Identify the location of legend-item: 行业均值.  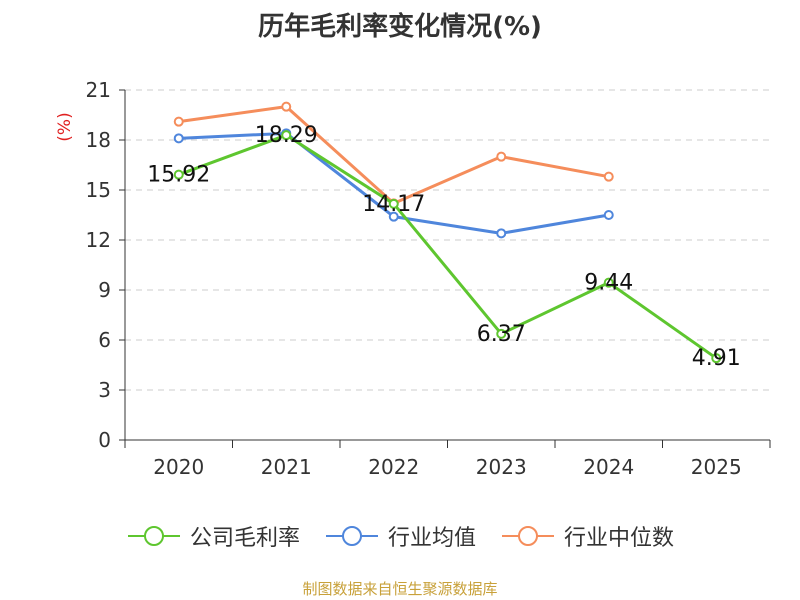
(400, 536).